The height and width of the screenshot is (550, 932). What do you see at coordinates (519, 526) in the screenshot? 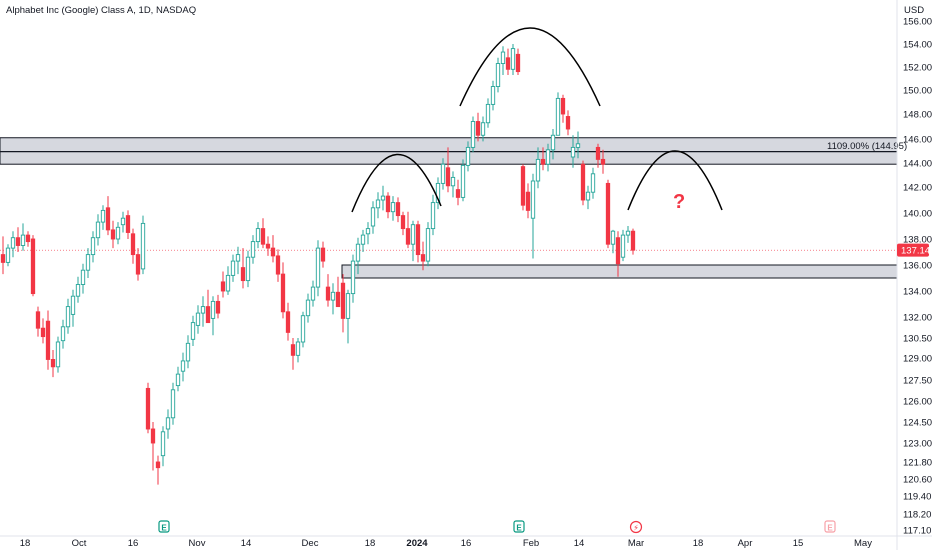
I see `earnings-event-icon: E` at bounding box center [519, 526].